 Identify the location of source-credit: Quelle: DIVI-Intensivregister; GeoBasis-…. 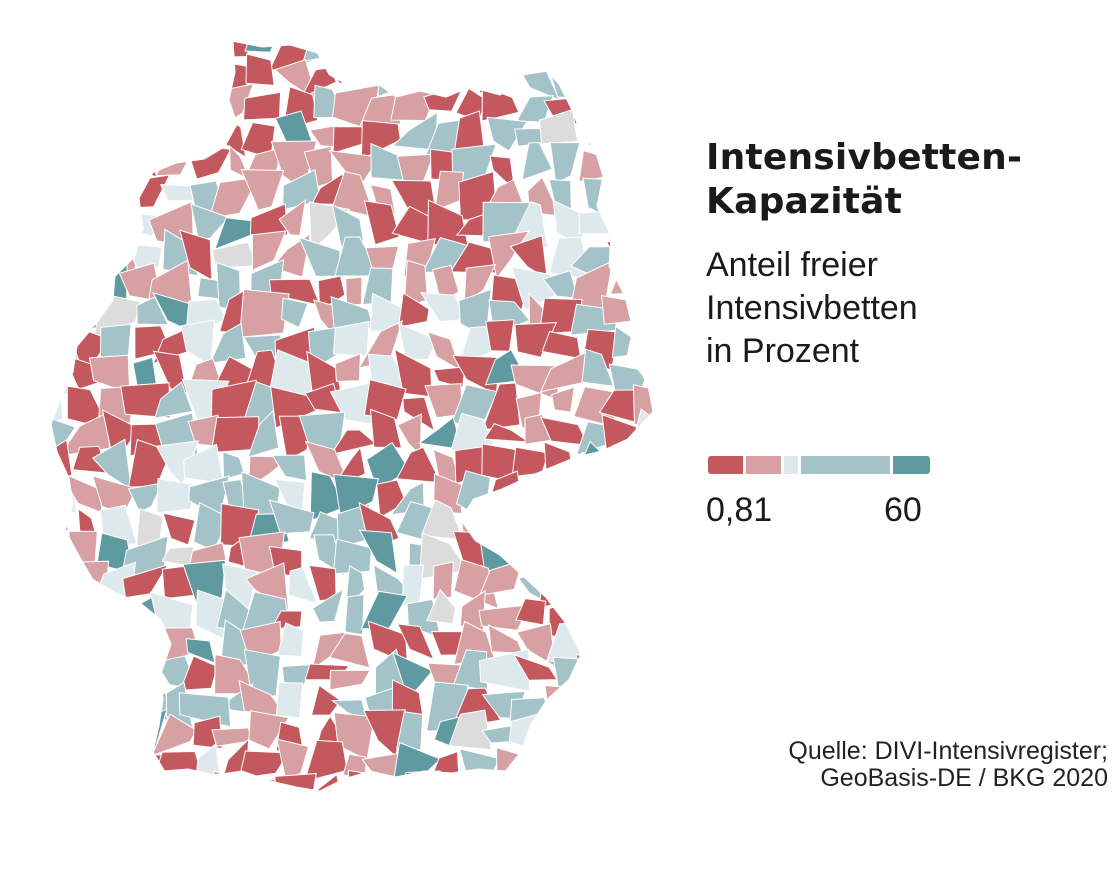
(948, 765).